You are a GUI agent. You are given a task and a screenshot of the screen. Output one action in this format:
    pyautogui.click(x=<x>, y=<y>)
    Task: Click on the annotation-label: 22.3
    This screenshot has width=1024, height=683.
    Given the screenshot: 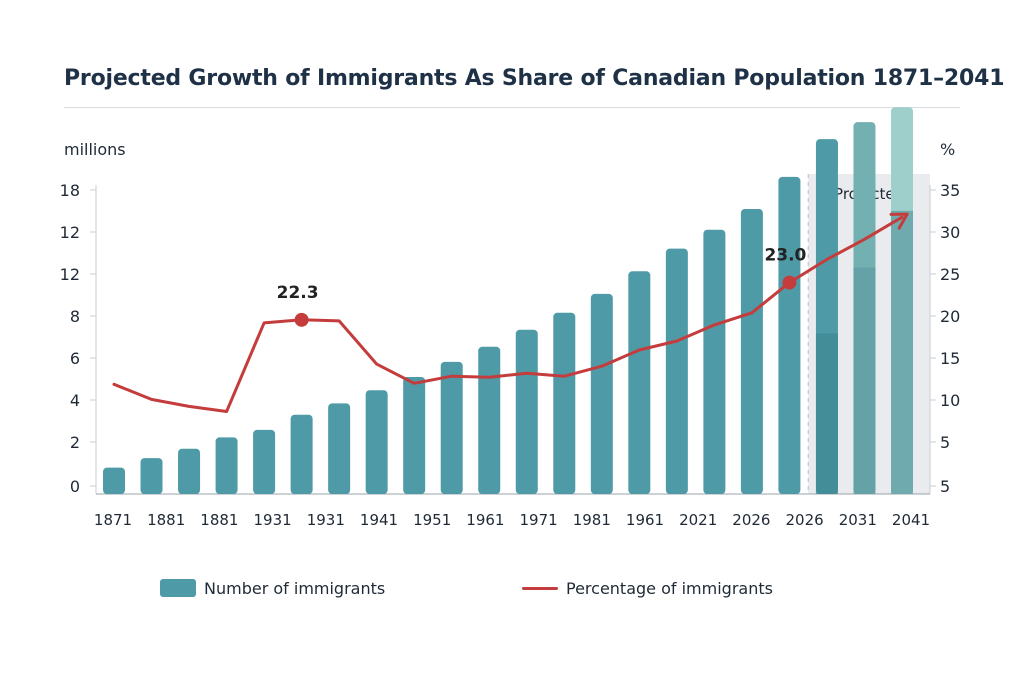 What is the action you would take?
    pyautogui.click(x=298, y=293)
    